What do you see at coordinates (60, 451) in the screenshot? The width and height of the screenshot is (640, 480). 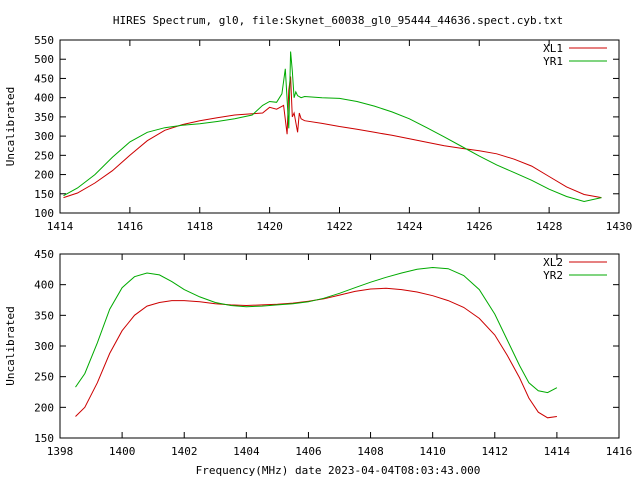 I see `x-tick-label: 1398` at bounding box center [60, 451].